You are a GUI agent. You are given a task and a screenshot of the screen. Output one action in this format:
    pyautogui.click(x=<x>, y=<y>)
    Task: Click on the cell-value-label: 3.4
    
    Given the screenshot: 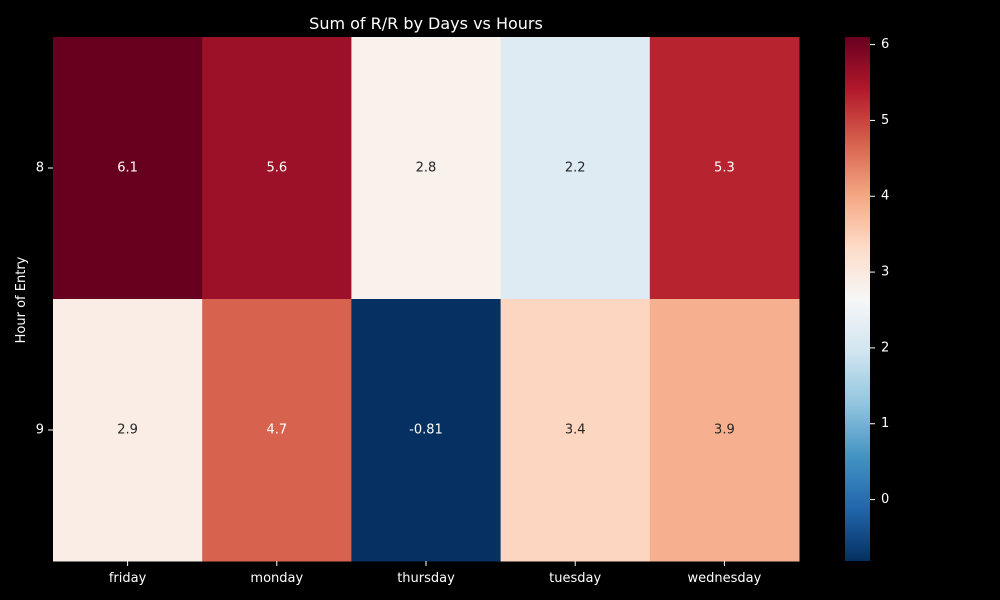 What is the action you would take?
    pyautogui.click(x=575, y=430)
    